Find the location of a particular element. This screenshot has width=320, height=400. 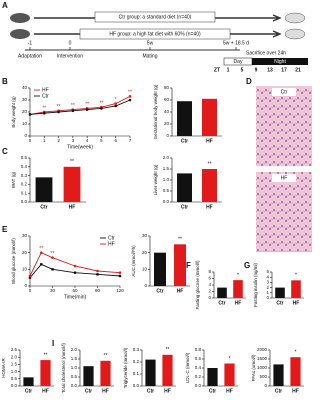

panel-letter: F is located at coordinates (188, 265).